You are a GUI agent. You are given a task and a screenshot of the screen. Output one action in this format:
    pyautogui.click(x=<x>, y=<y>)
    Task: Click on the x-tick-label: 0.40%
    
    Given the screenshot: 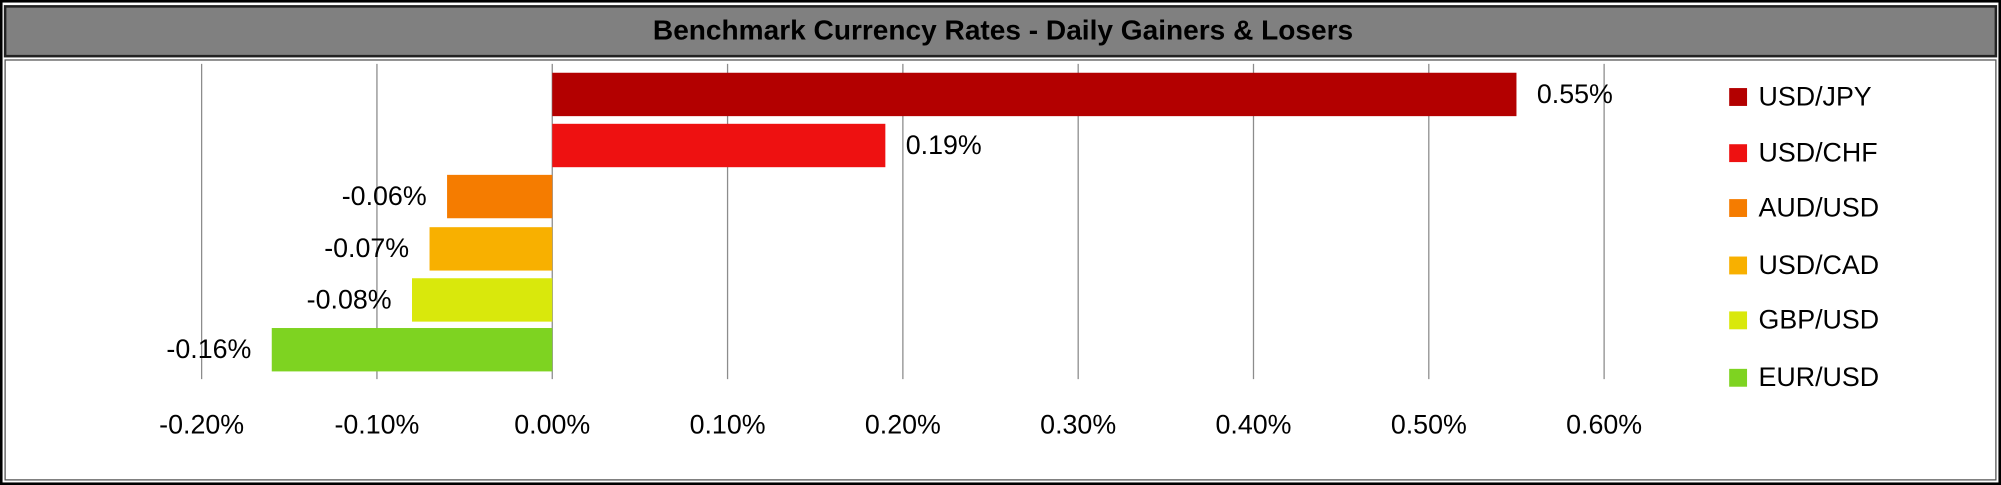 What is the action you would take?
    pyautogui.click(x=1254, y=424)
    